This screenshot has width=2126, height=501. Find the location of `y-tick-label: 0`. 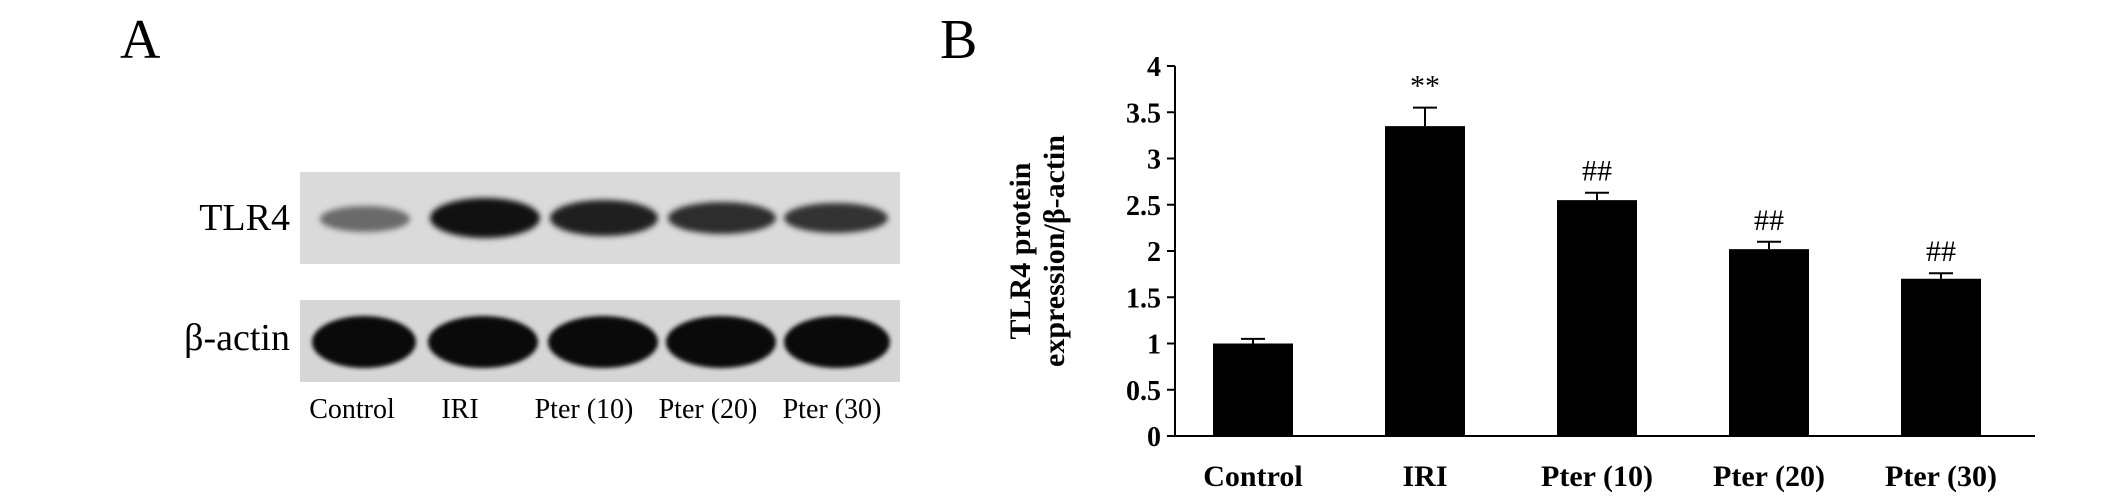

y-tick-label: 0 is located at coordinates (1154, 437).